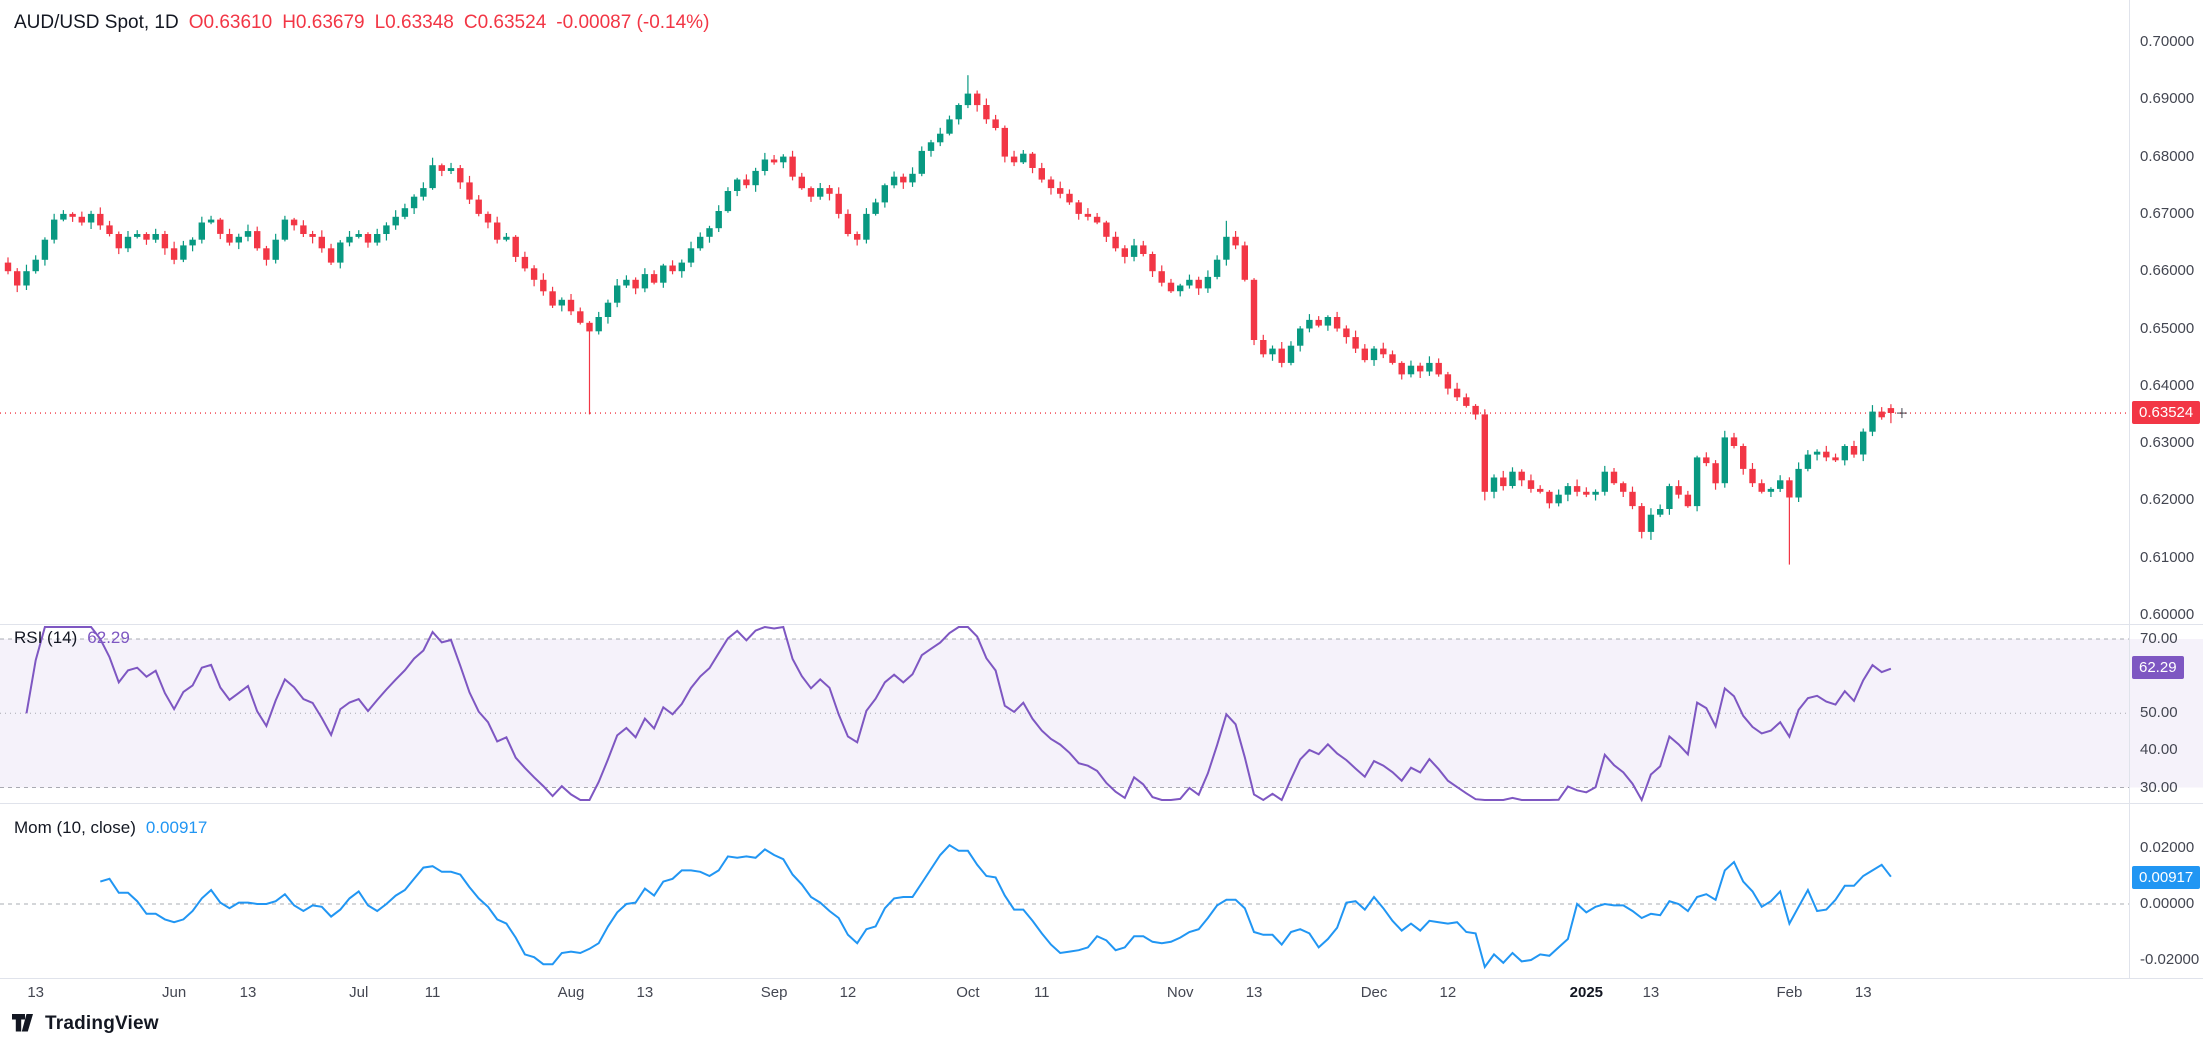 The width and height of the screenshot is (2203, 1043). I want to click on momentum-axis-label: -0.02000, so click(2170, 959).